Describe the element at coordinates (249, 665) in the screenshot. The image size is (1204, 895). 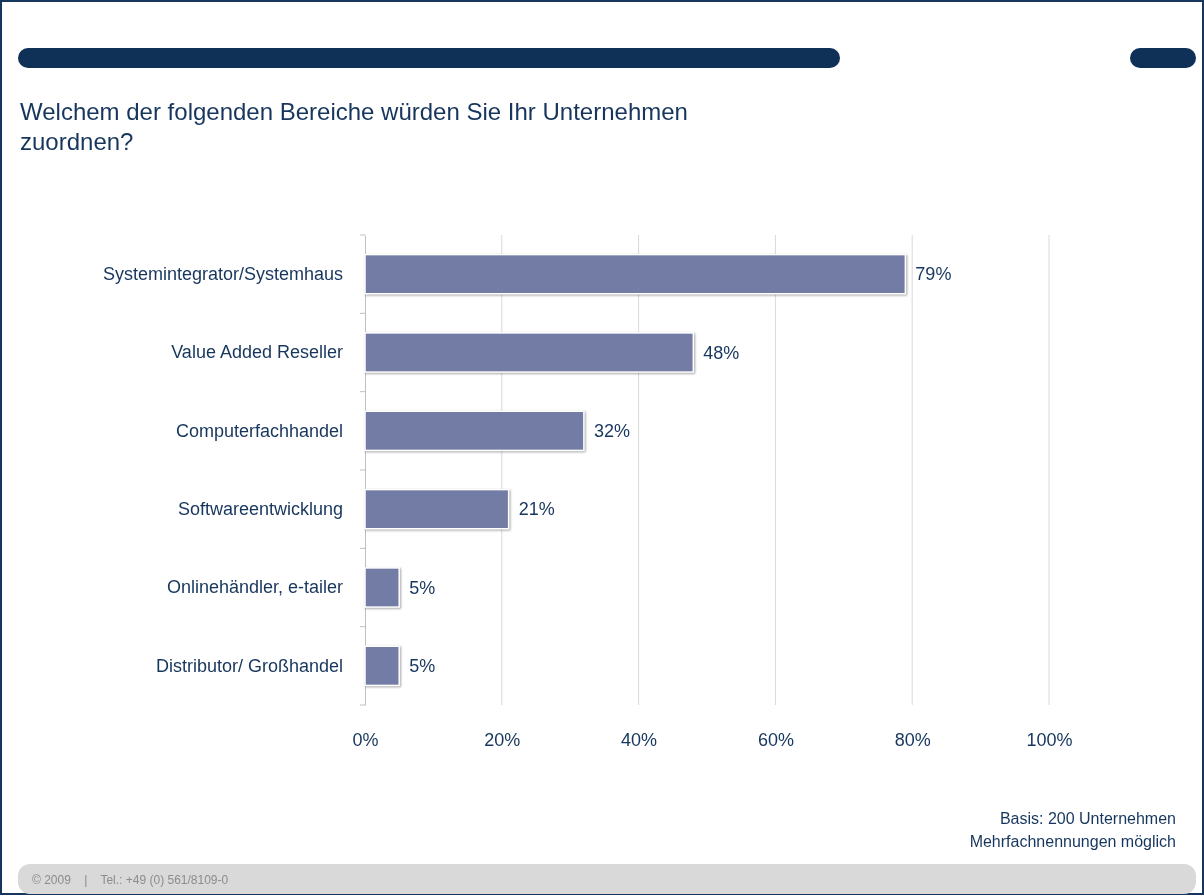
I see `y-tick-label: Distributor/ Großhandel` at that location.